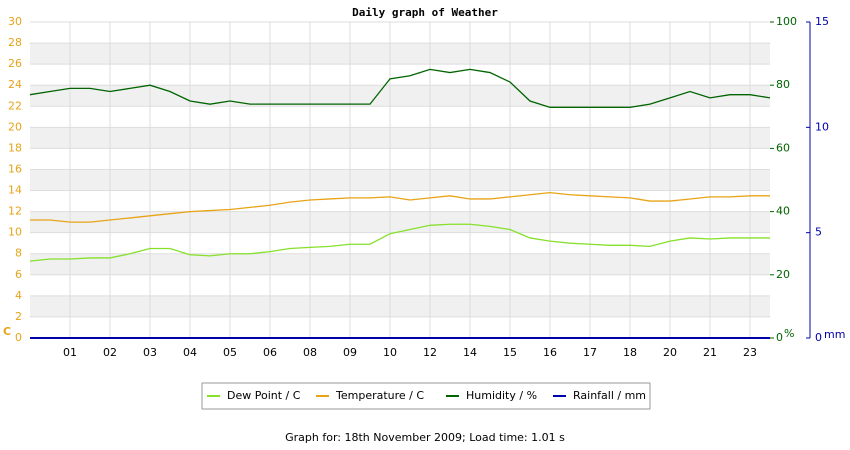 This screenshot has width=850, height=450. Describe the element at coordinates (550, 352) in the screenshot. I see `x-tick-label: 16` at that location.